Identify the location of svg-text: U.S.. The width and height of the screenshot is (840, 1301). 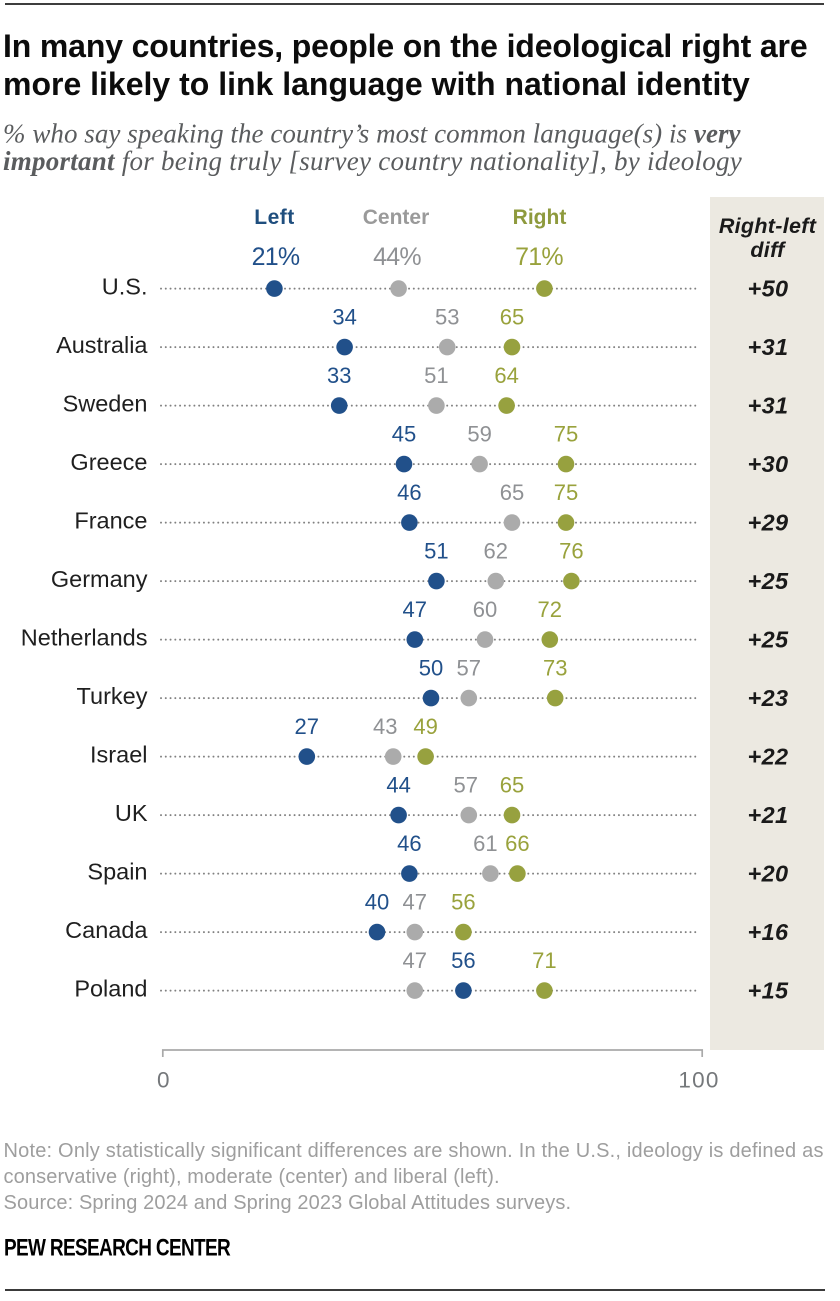
(125, 287).